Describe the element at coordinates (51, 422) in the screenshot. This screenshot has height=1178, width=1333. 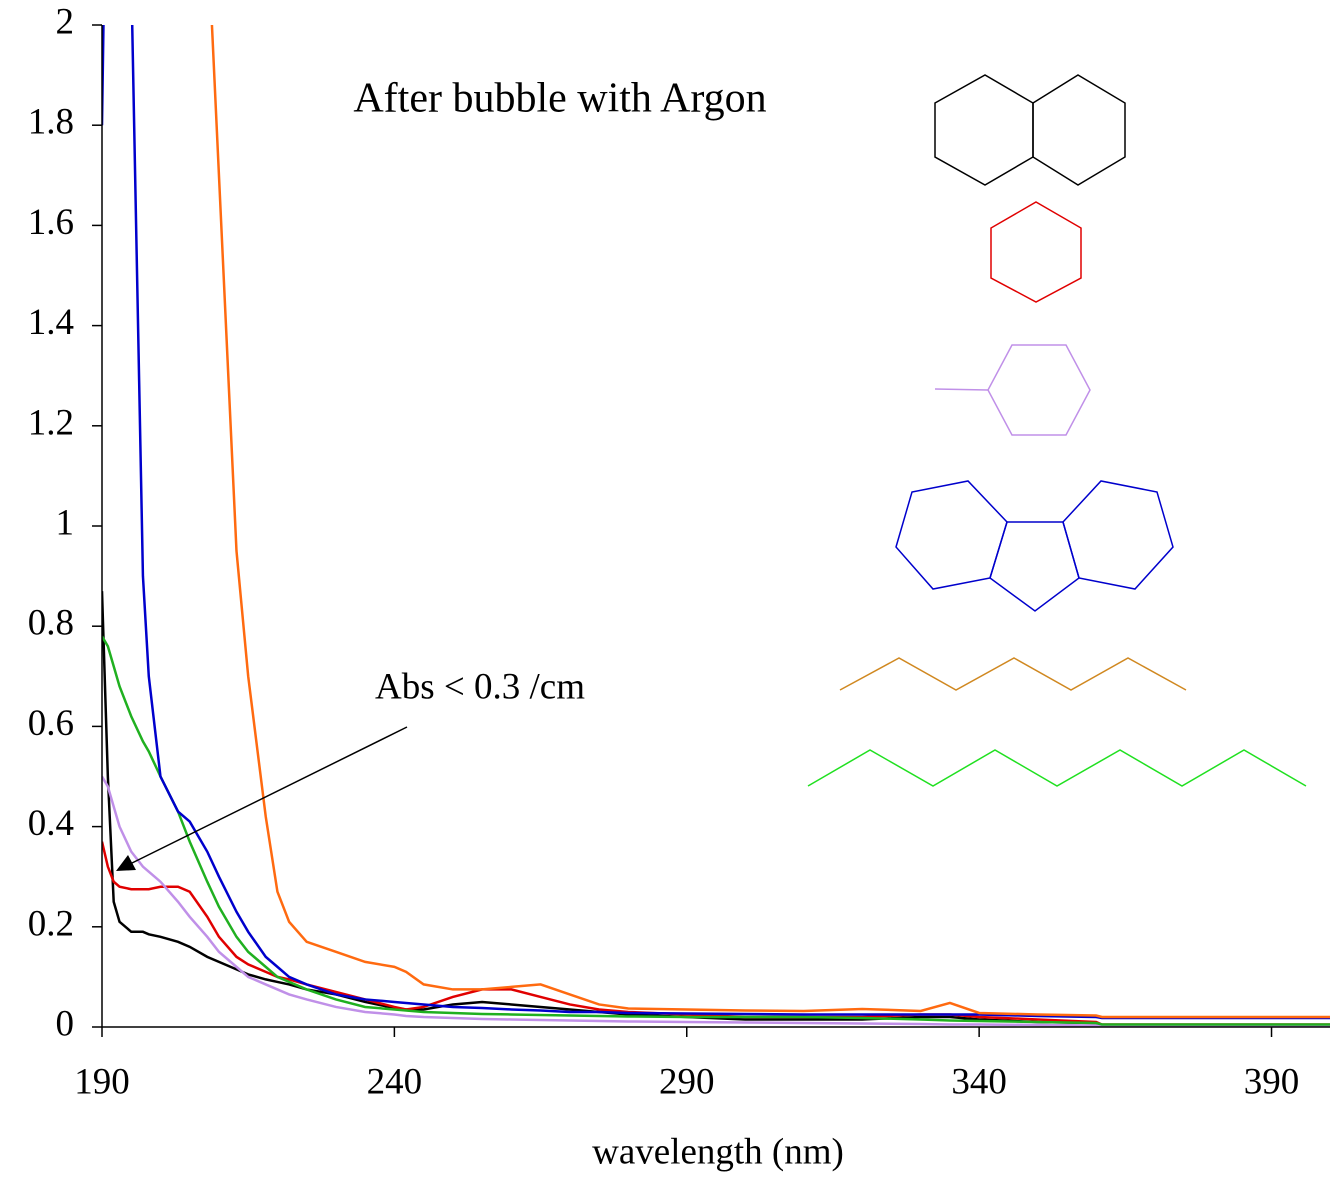
I see `y-tick-label: 1.2` at that location.